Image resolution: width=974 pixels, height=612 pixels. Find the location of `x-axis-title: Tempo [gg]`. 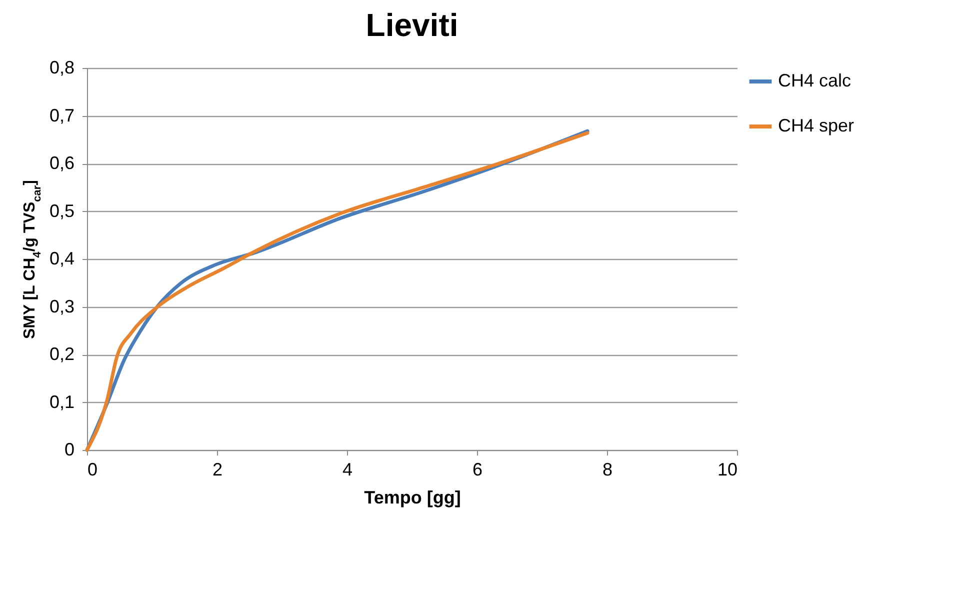

x-axis-title: Tempo [gg] is located at coordinates (412, 498).